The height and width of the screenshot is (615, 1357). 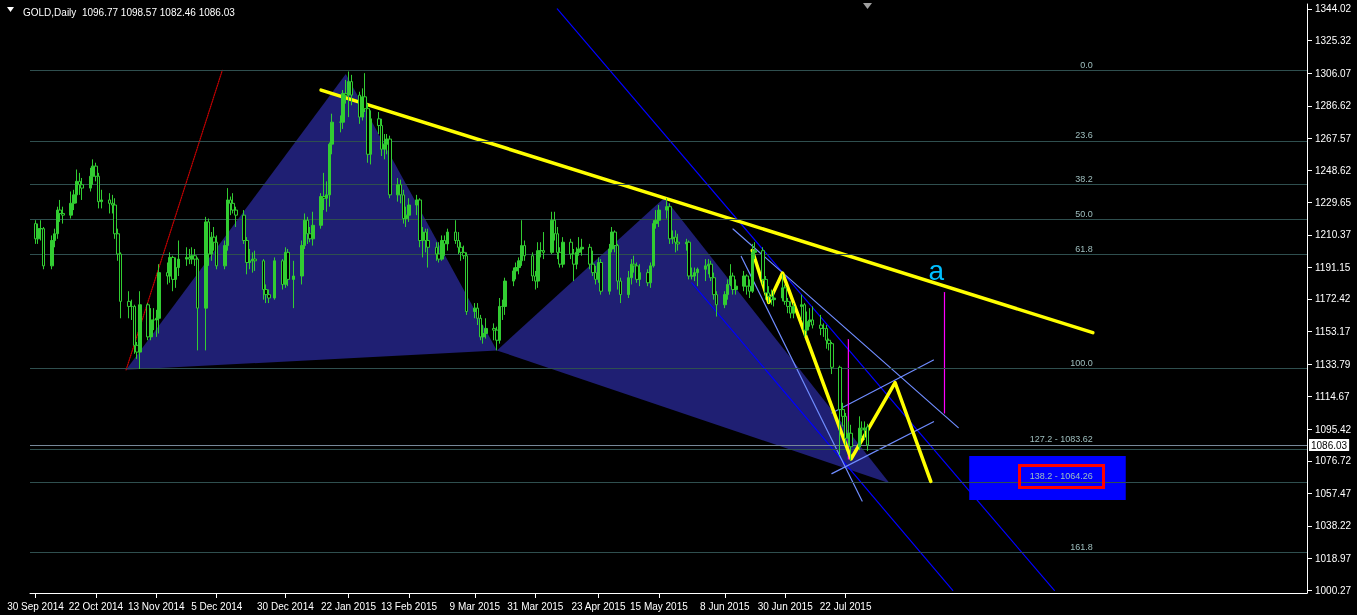 I want to click on x-tick-label: 22 Oct 2014, so click(x=96, y=606).